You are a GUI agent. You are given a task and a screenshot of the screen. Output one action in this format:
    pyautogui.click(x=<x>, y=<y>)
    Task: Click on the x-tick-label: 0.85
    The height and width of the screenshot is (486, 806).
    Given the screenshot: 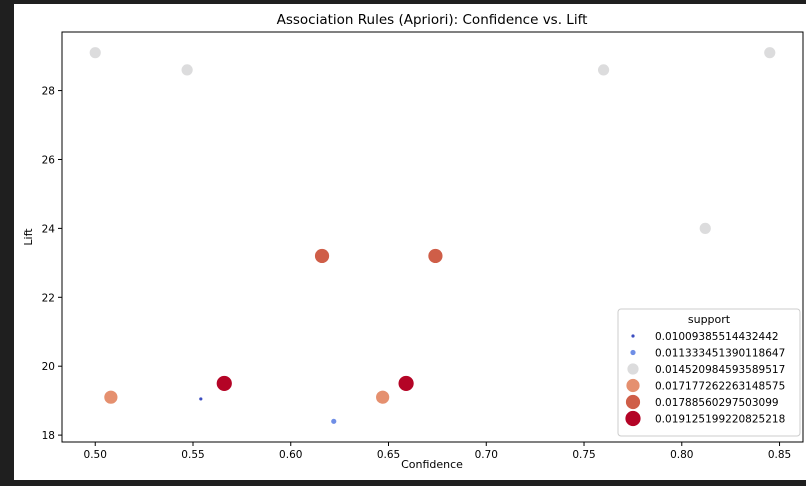 What is the action you would take?
    pyautogui.click(x=779, y=455)
    